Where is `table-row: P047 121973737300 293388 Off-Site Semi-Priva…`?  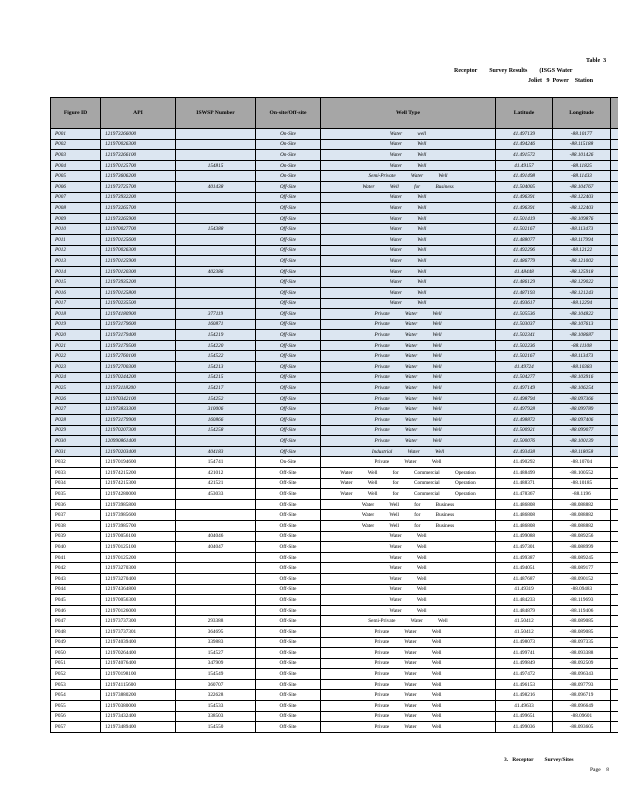 table-row: P047 121973737300 293388 Off-Site Semi-Priva… is located at coordinates (334, 621).